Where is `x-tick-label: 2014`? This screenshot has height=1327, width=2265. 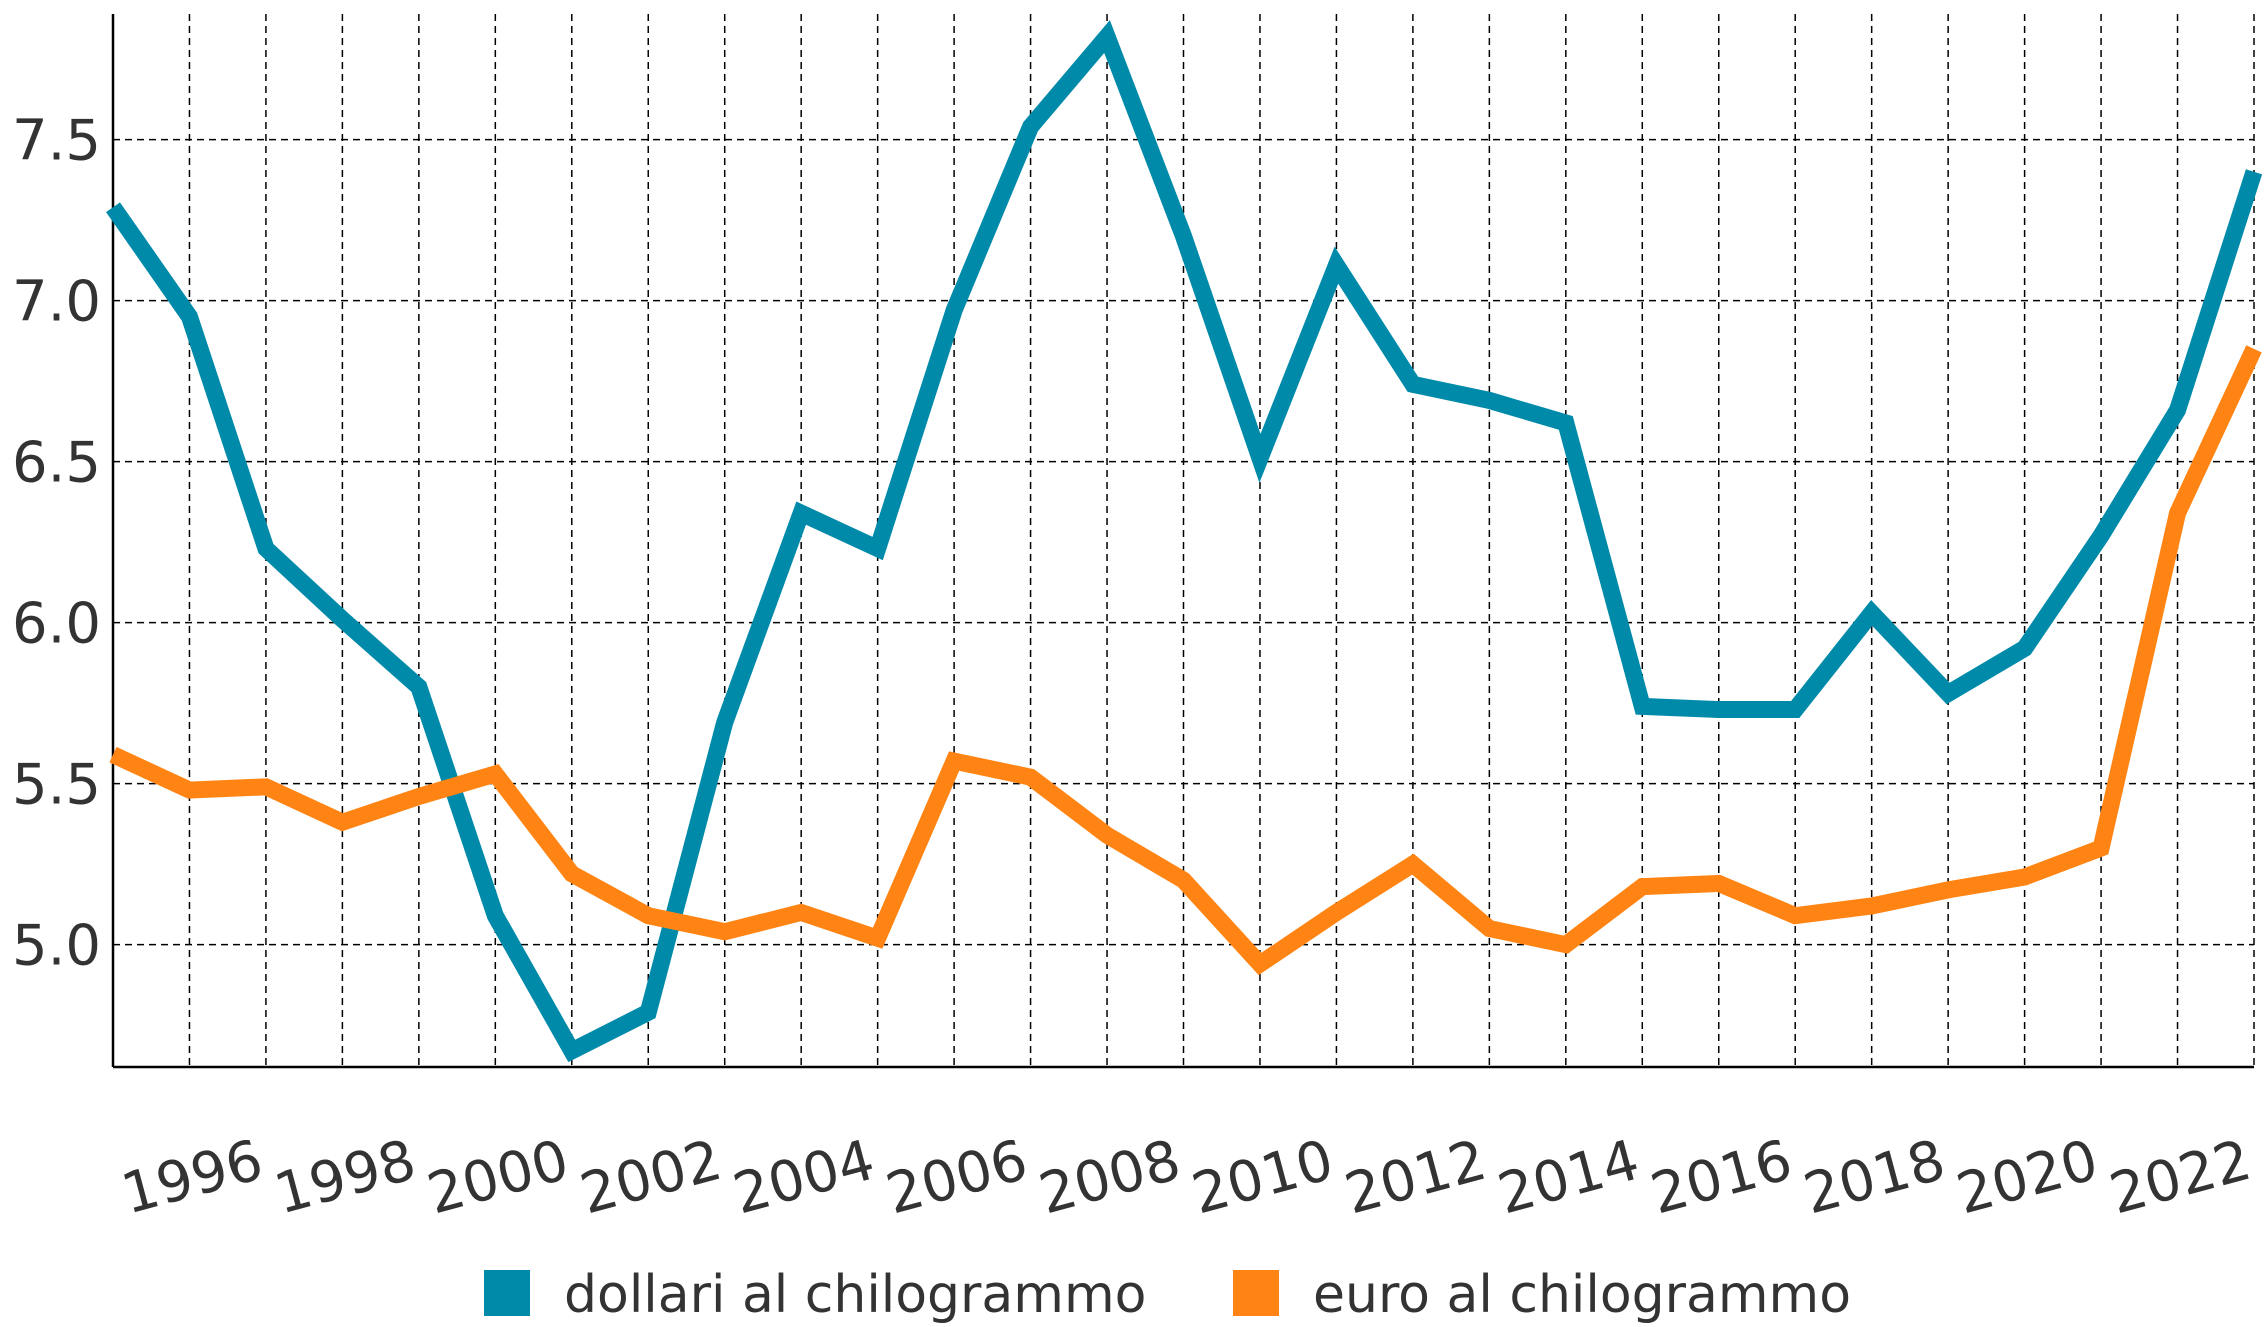
x-tick-label: 2014 is located at coordinates (1568, 1178).